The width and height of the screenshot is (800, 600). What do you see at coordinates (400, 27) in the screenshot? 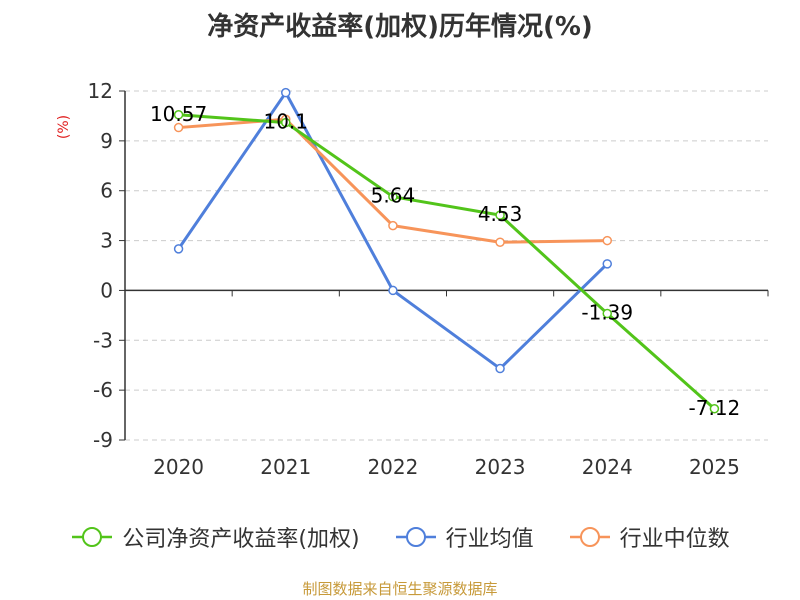
I see `chart-title: 净资产收益率(加权)历年情况(%)` at bounding box center [400, 27].